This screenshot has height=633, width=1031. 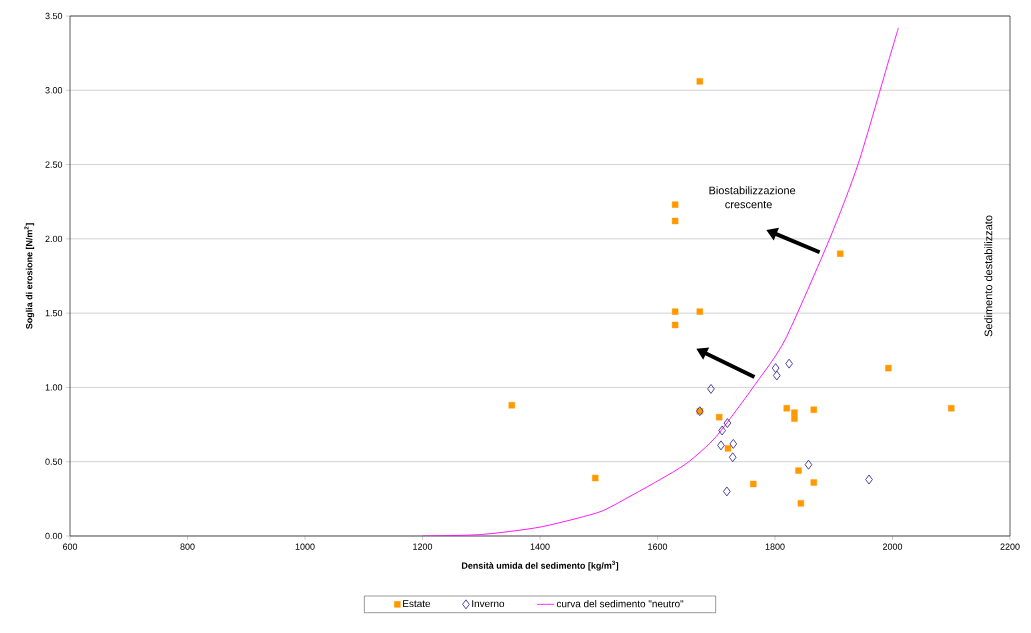 I want to click on y-tick-label: 1.50, so click(x=54, y=313).